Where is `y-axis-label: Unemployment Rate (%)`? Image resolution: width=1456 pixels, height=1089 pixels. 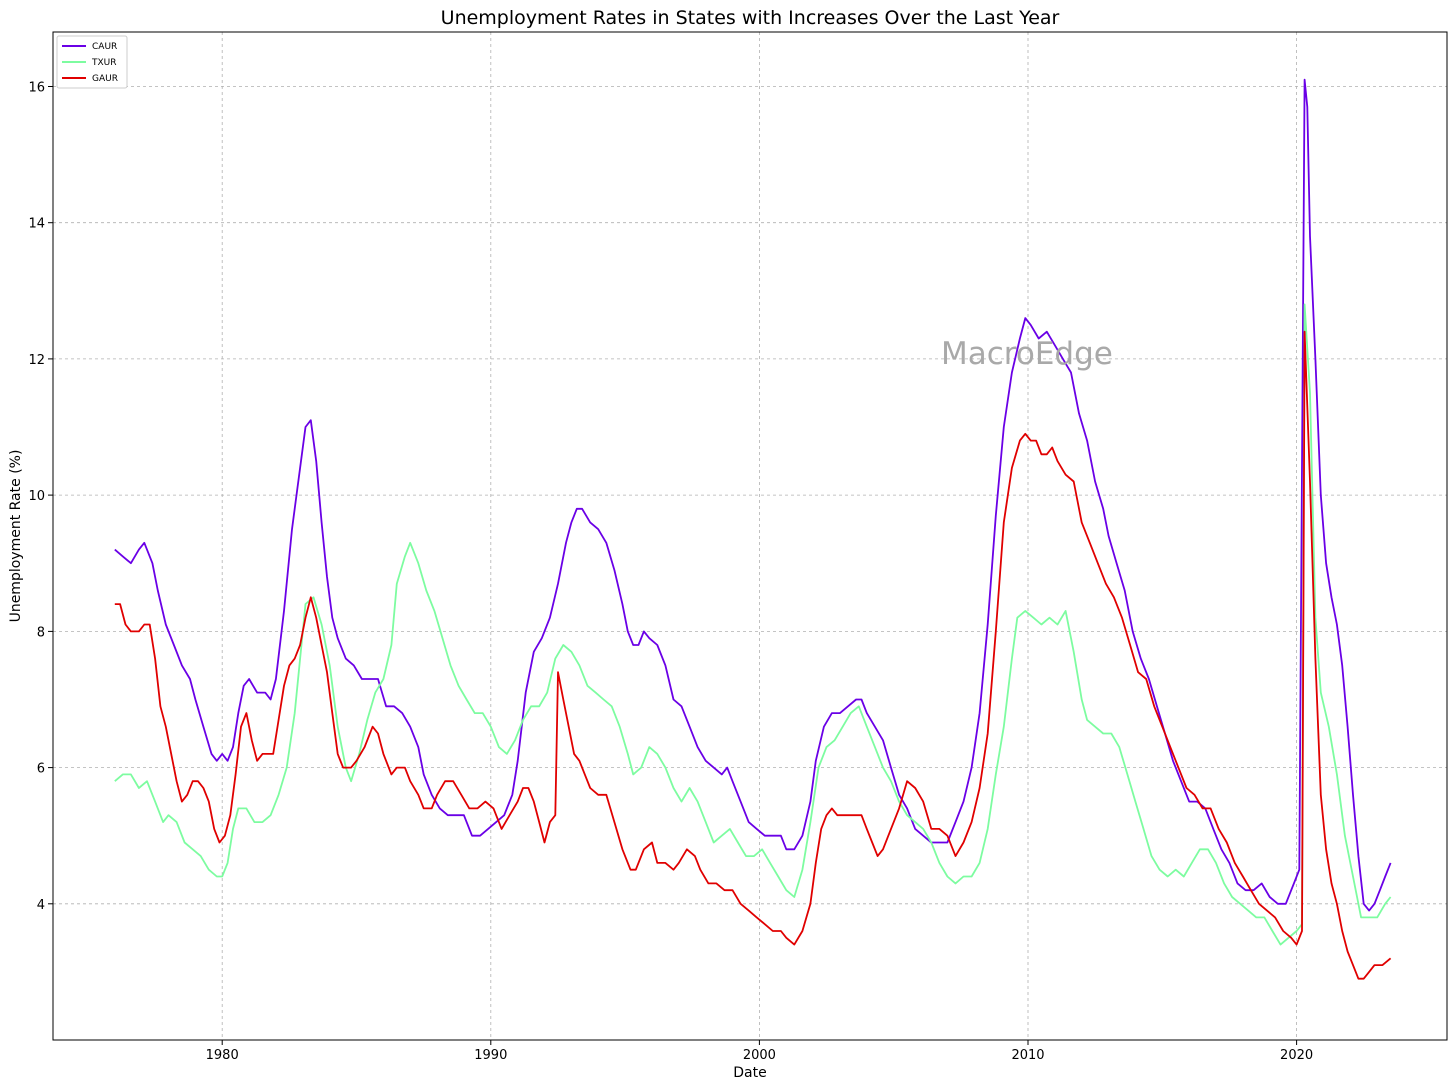 y-axis-label: Unemployment Rate (%) is located at coordinates (16, 536).